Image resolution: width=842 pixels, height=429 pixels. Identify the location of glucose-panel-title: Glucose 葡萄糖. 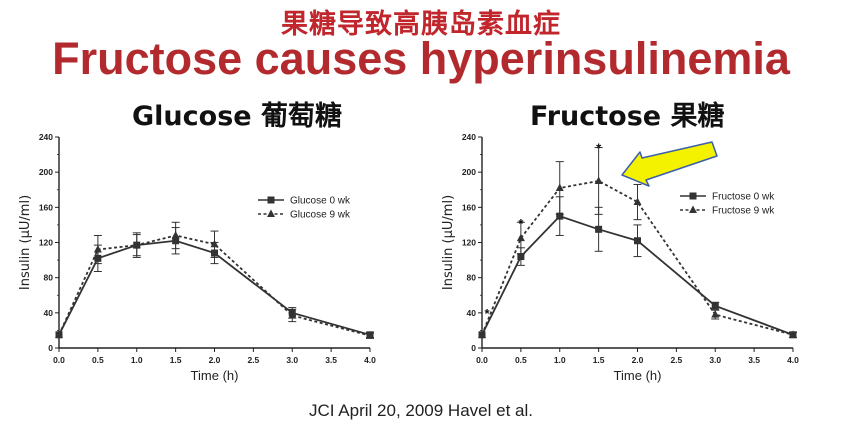
(237, 116).